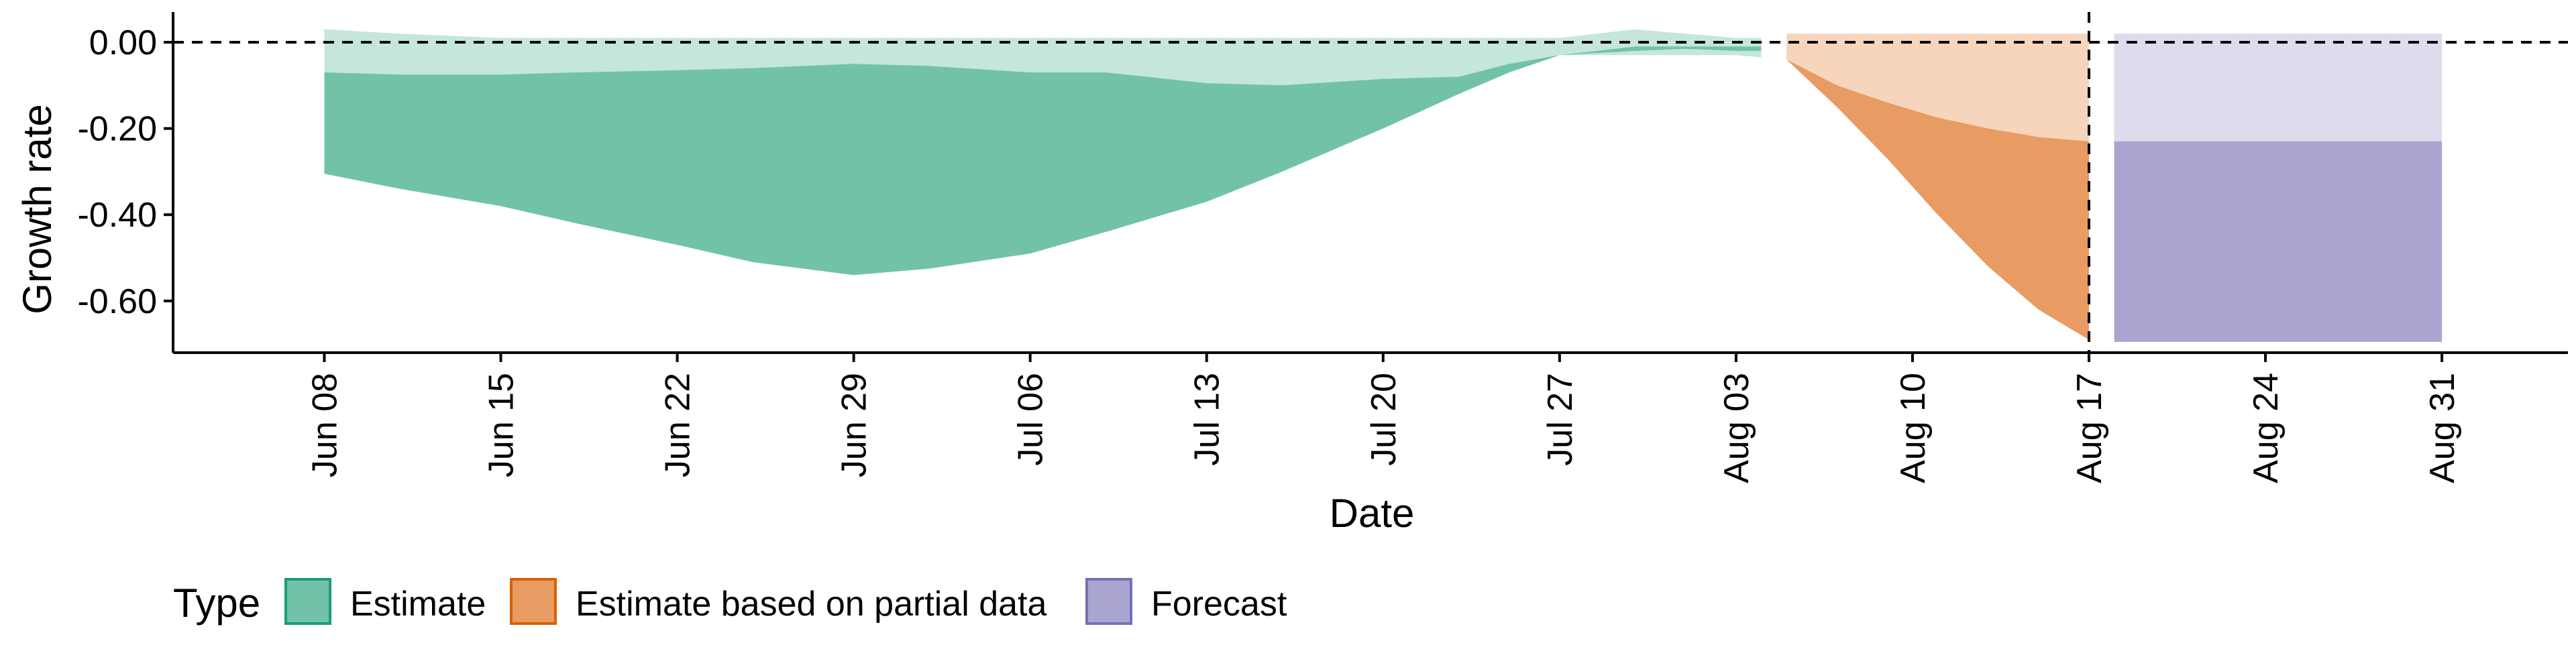  What do you see at coordinates (1108, 602) in the screenshot?
I see `legend-key-forecast` at bounding box center [1108, 602].